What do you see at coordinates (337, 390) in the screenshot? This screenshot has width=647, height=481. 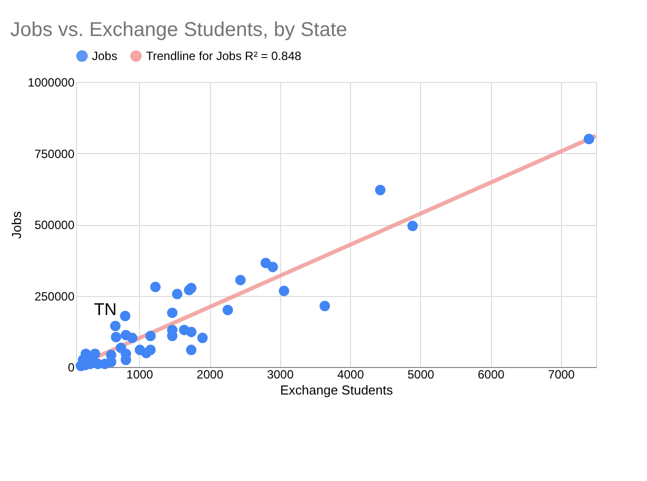 I see `x-axis-title: Exchange Students` at bounding box center [337, 390].